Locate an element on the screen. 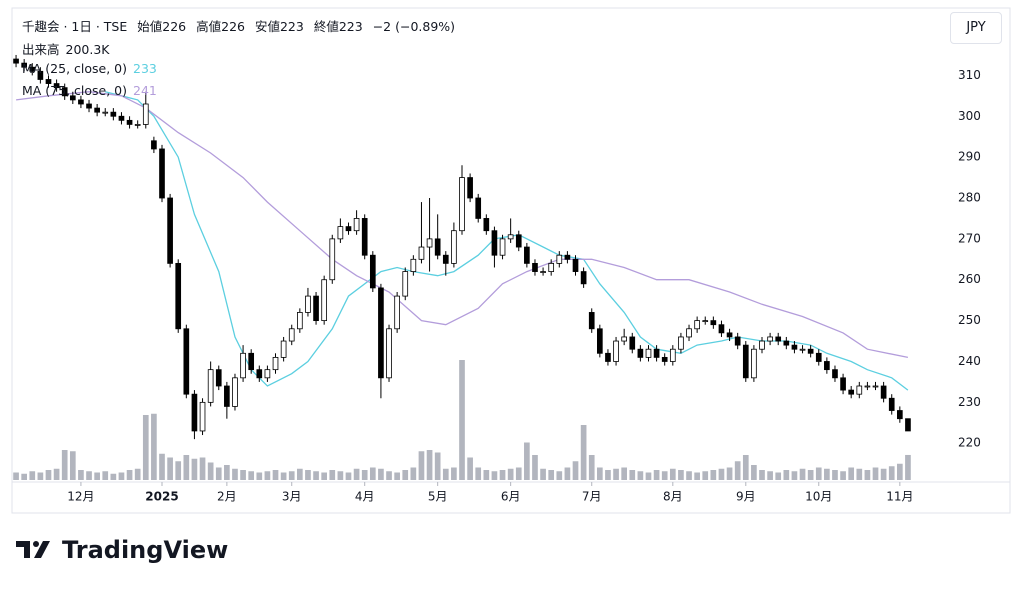 The width and height of the screenshot is (1024, 590). x-tick-label: 6月 is located at coordinates (511, 497).